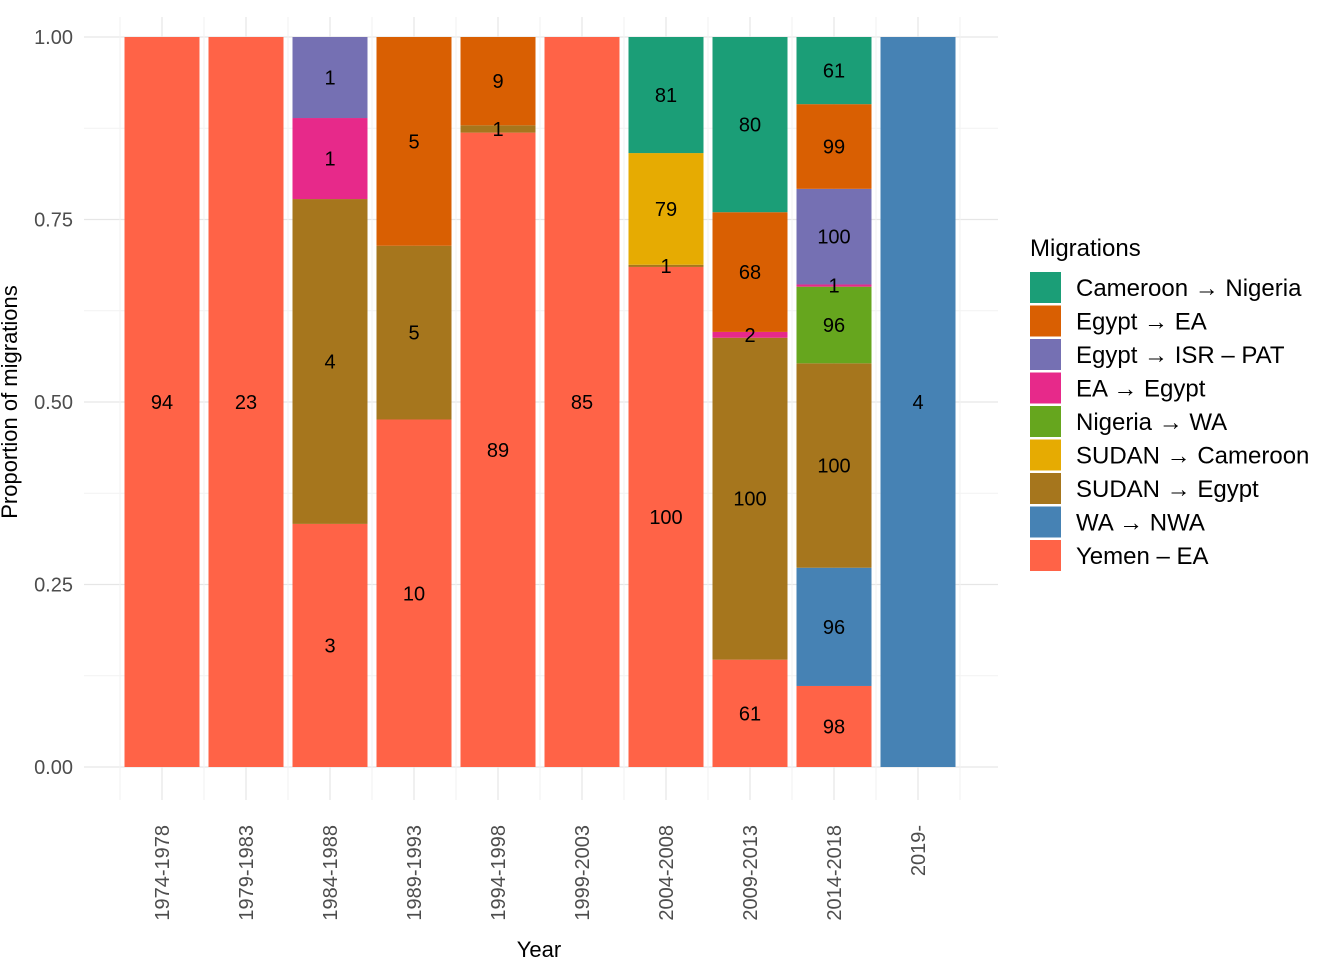  Describe the element at coordinates (1142, 556) in the screenshot. I see `legend-label: Yemen – EA` at that location.